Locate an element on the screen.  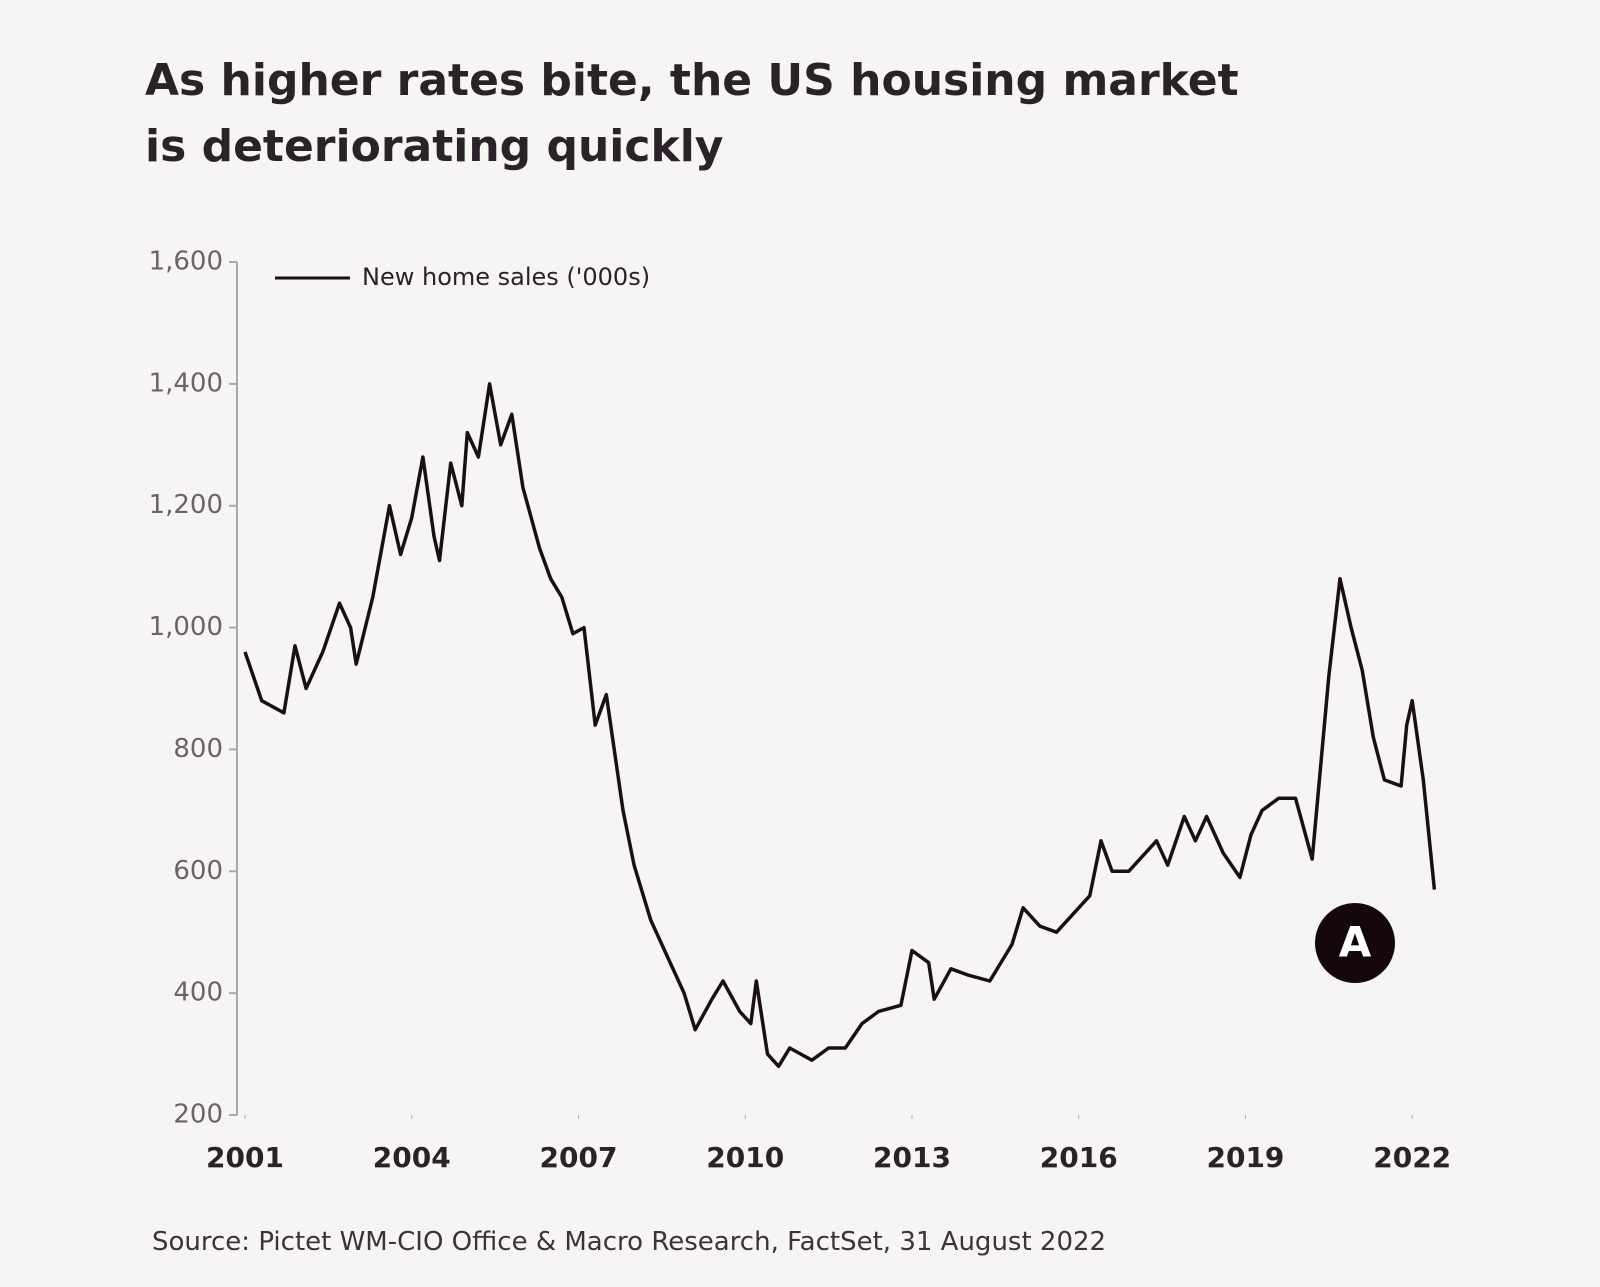
y-tick-label: 400 is located at coordinates (198, 993).